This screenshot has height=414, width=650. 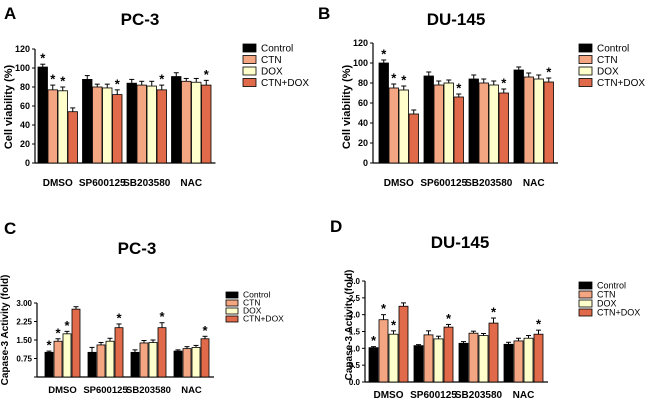 What do you see at coordinates (24, 359) in the screenshot?
I see `y-tick-label: 0.75` at bounding box center [24, 359].